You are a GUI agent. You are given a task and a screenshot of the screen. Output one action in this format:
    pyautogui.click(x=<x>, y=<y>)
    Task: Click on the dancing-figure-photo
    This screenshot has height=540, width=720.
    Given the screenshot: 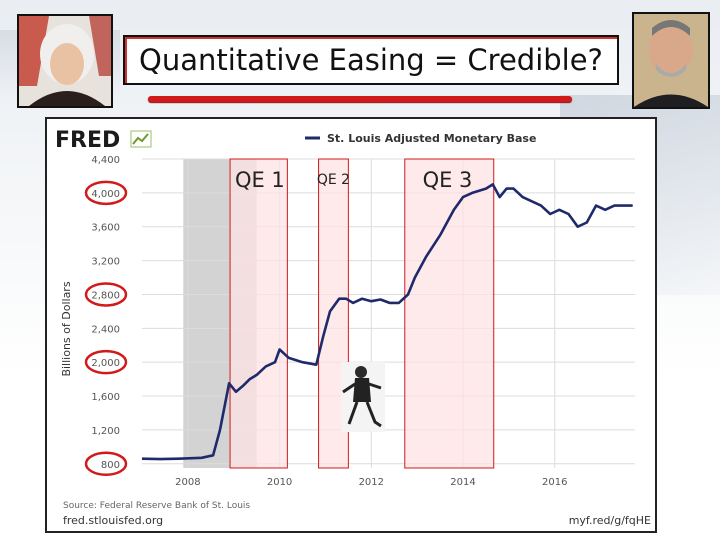 What is the action you would take?
    pyautogui.click(x=363, y=397)
    